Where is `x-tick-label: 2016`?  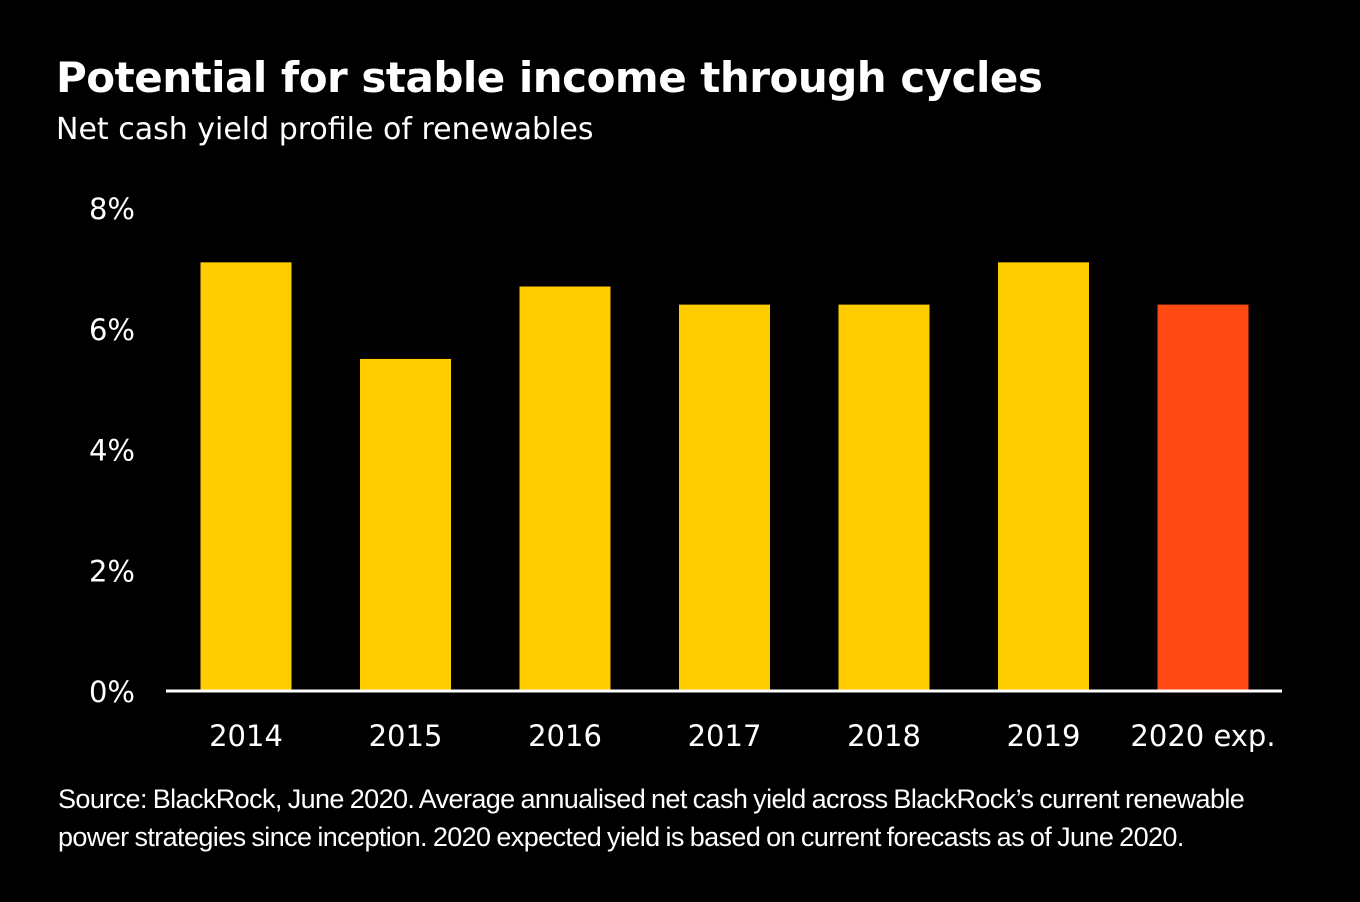 x-tick-label: 2016 is located at coordinates (565, 736).